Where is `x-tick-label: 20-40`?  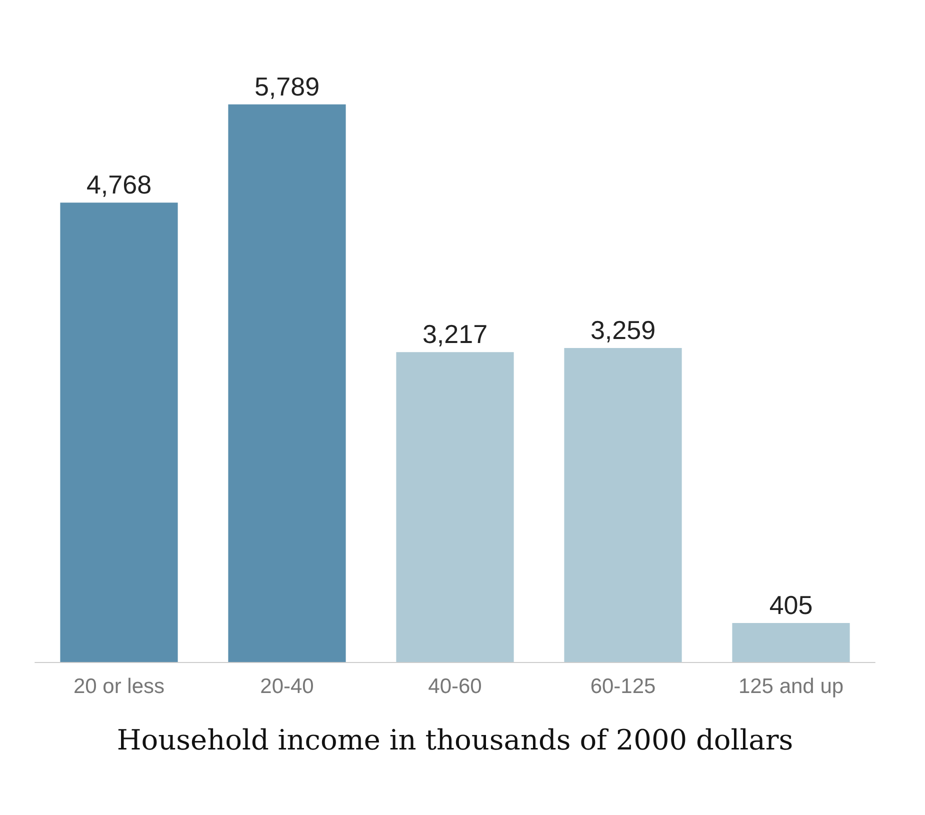
x-tick-label: 20-40 is located at coordinates (287, 686).